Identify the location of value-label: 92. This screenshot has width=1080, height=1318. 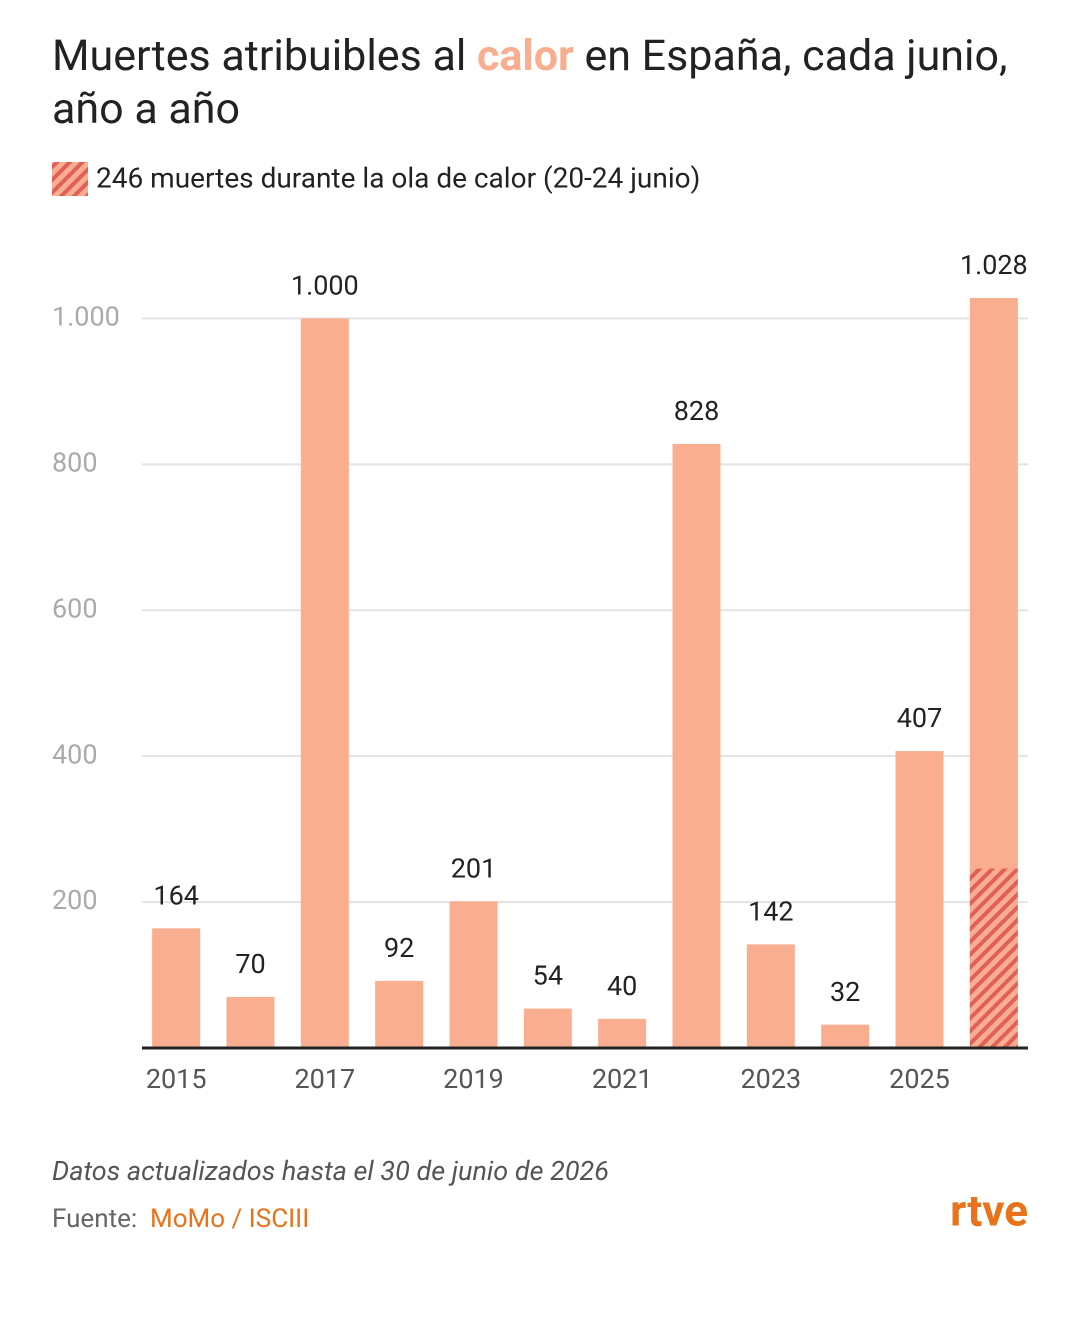
(399, 948).